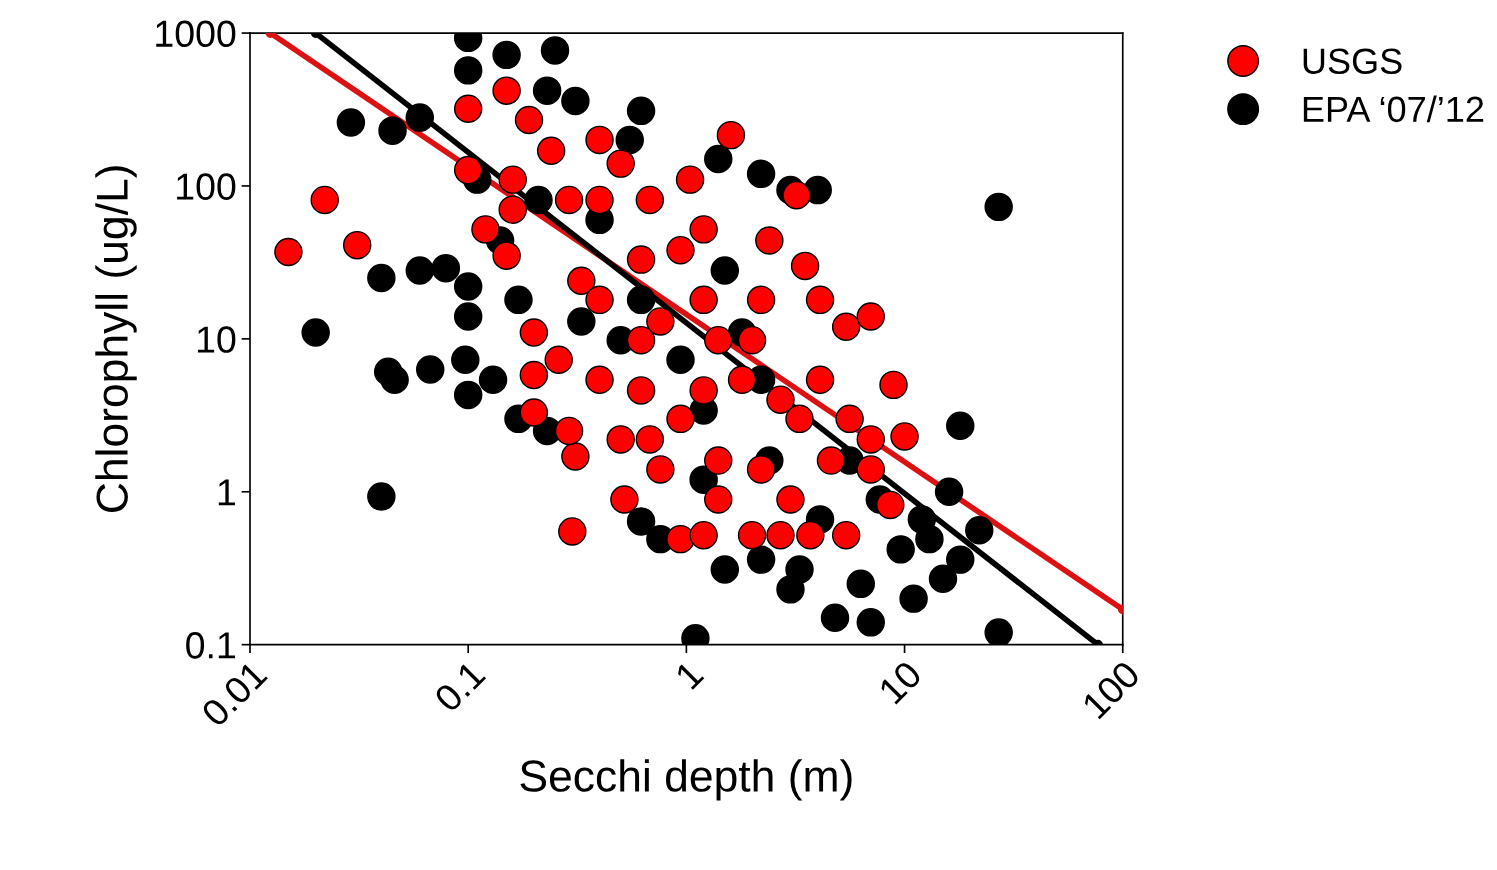 The height and width of the screenshot is (870, 1497). Describe the element at coordinates (210, 645) in the screenshot. I see `y-tick-label: 0.1` at that location.